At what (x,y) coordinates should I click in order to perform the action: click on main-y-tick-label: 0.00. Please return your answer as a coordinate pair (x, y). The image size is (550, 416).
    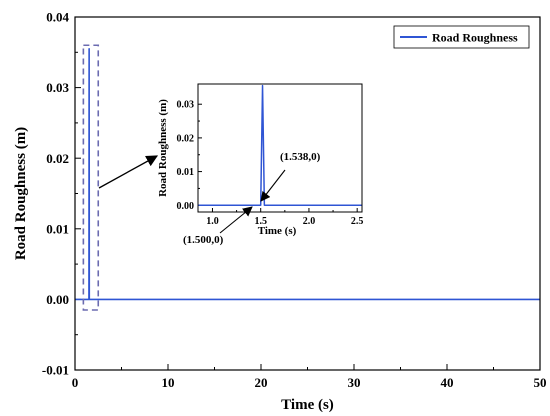
    Looking at the image, I should click on (57, 299).